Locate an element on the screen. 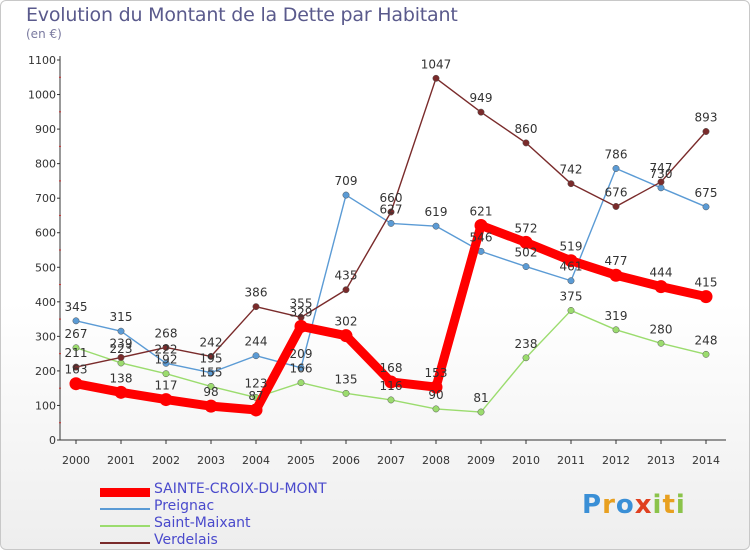 This screenshot has height=552, width=750. x-tick-label: 2000 is located at coordinates (76, 460).